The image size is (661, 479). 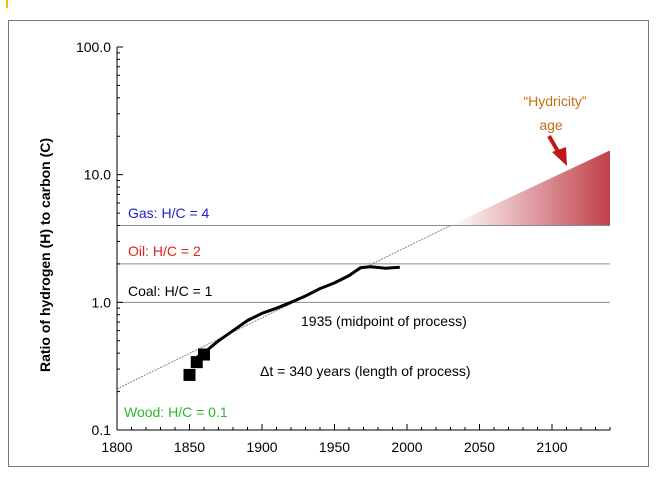 What do you see at coordinates (551, 447) in the screenshot?
I see `x-tick-label: 2100` at bounding box center [551, 447].